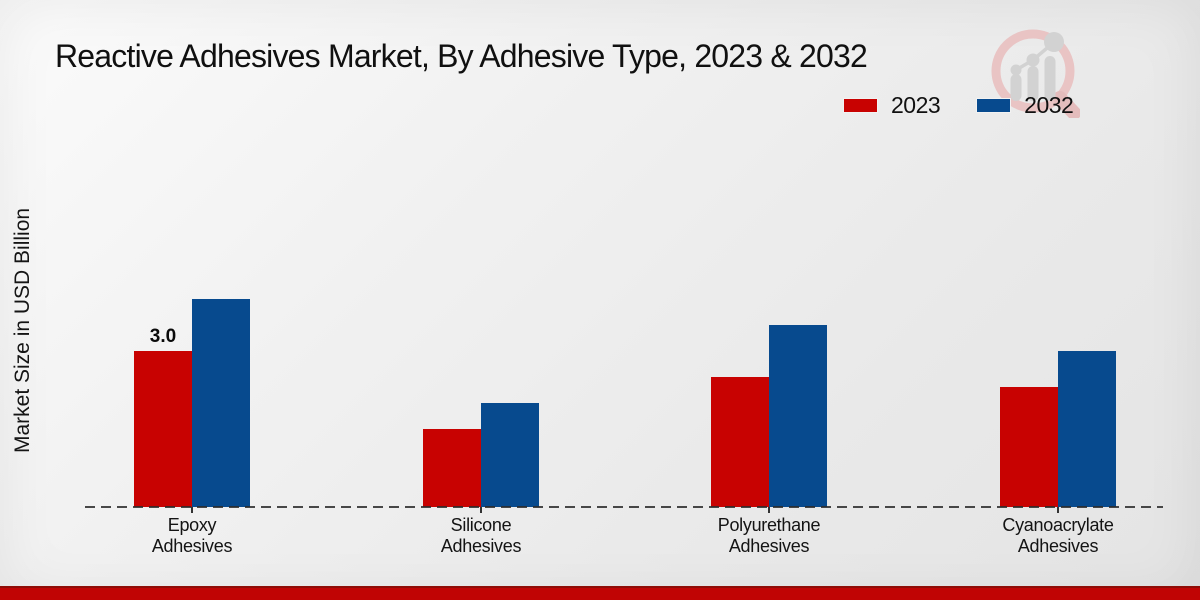 Image resolution: width=1200 pixels, height=600 pixels. What do you see at coordinates (1029, 447) in the screenshot?
I see `bar-2023-cyanoacrylate-adhesives` at bounding box center [1029, 447].